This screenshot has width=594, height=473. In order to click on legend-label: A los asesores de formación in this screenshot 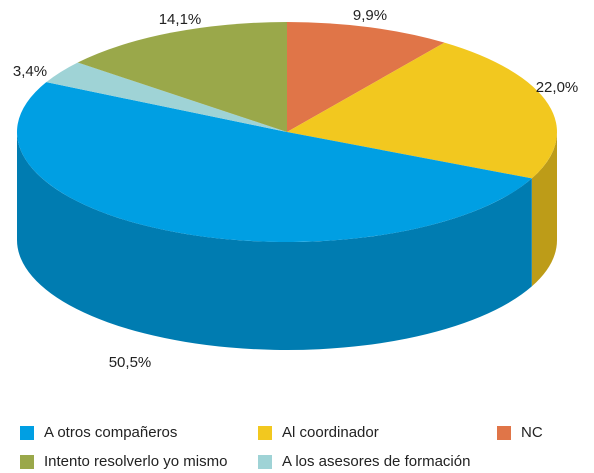, I will do `click(376, 461)`.